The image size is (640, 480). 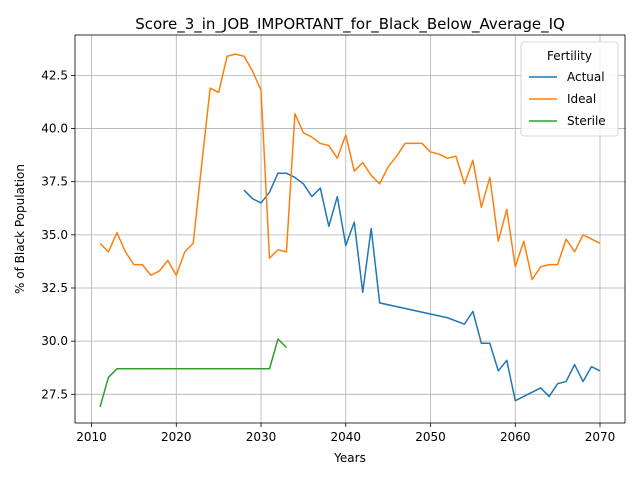 I want to click on y-tick-label: 40.0, so click(x=54, y=129).